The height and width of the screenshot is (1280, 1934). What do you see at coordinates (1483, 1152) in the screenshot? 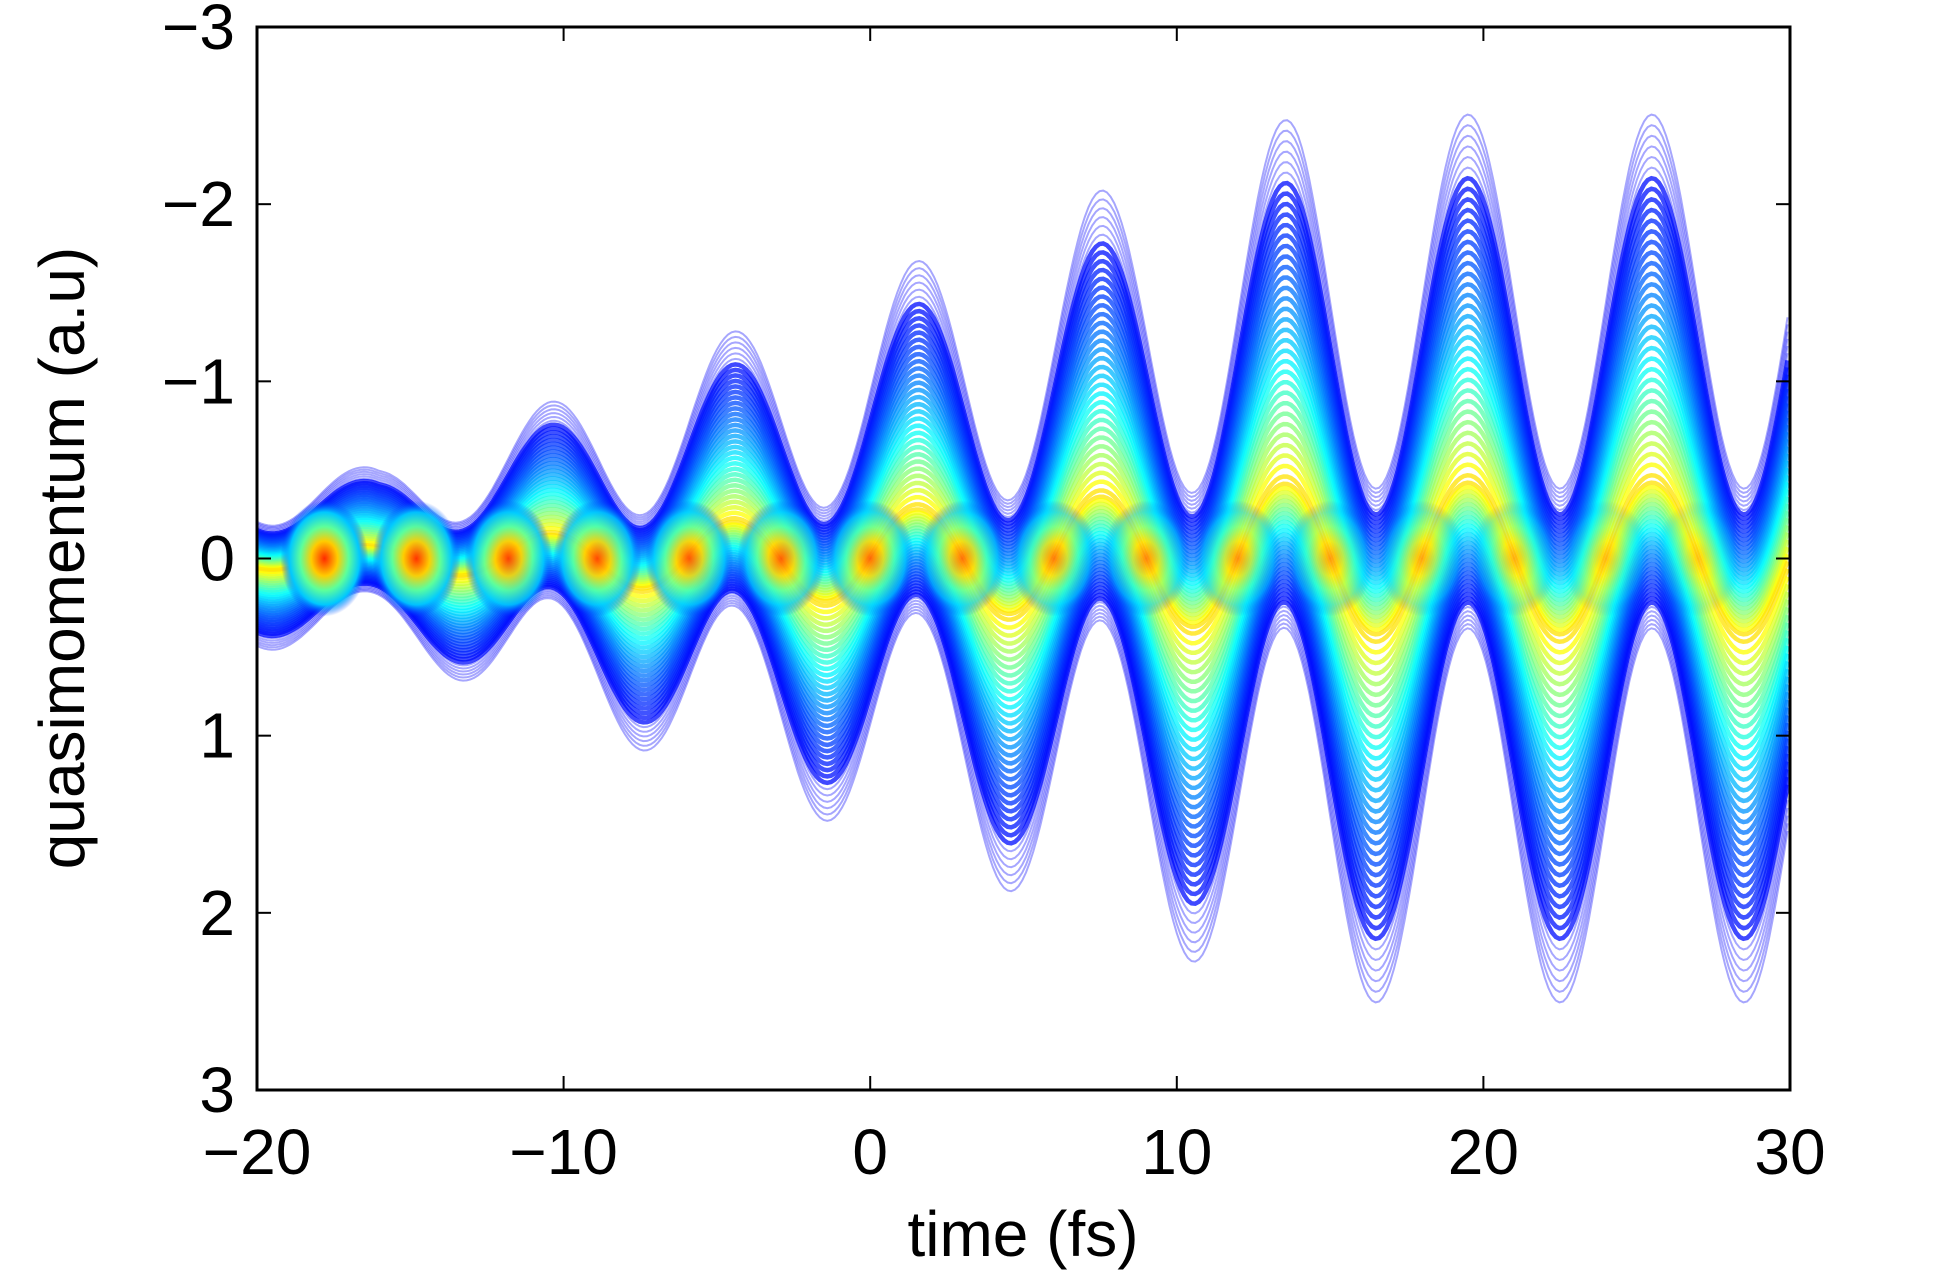
I see `x-tick-label: 20` at bounding box center [1483, 1152].